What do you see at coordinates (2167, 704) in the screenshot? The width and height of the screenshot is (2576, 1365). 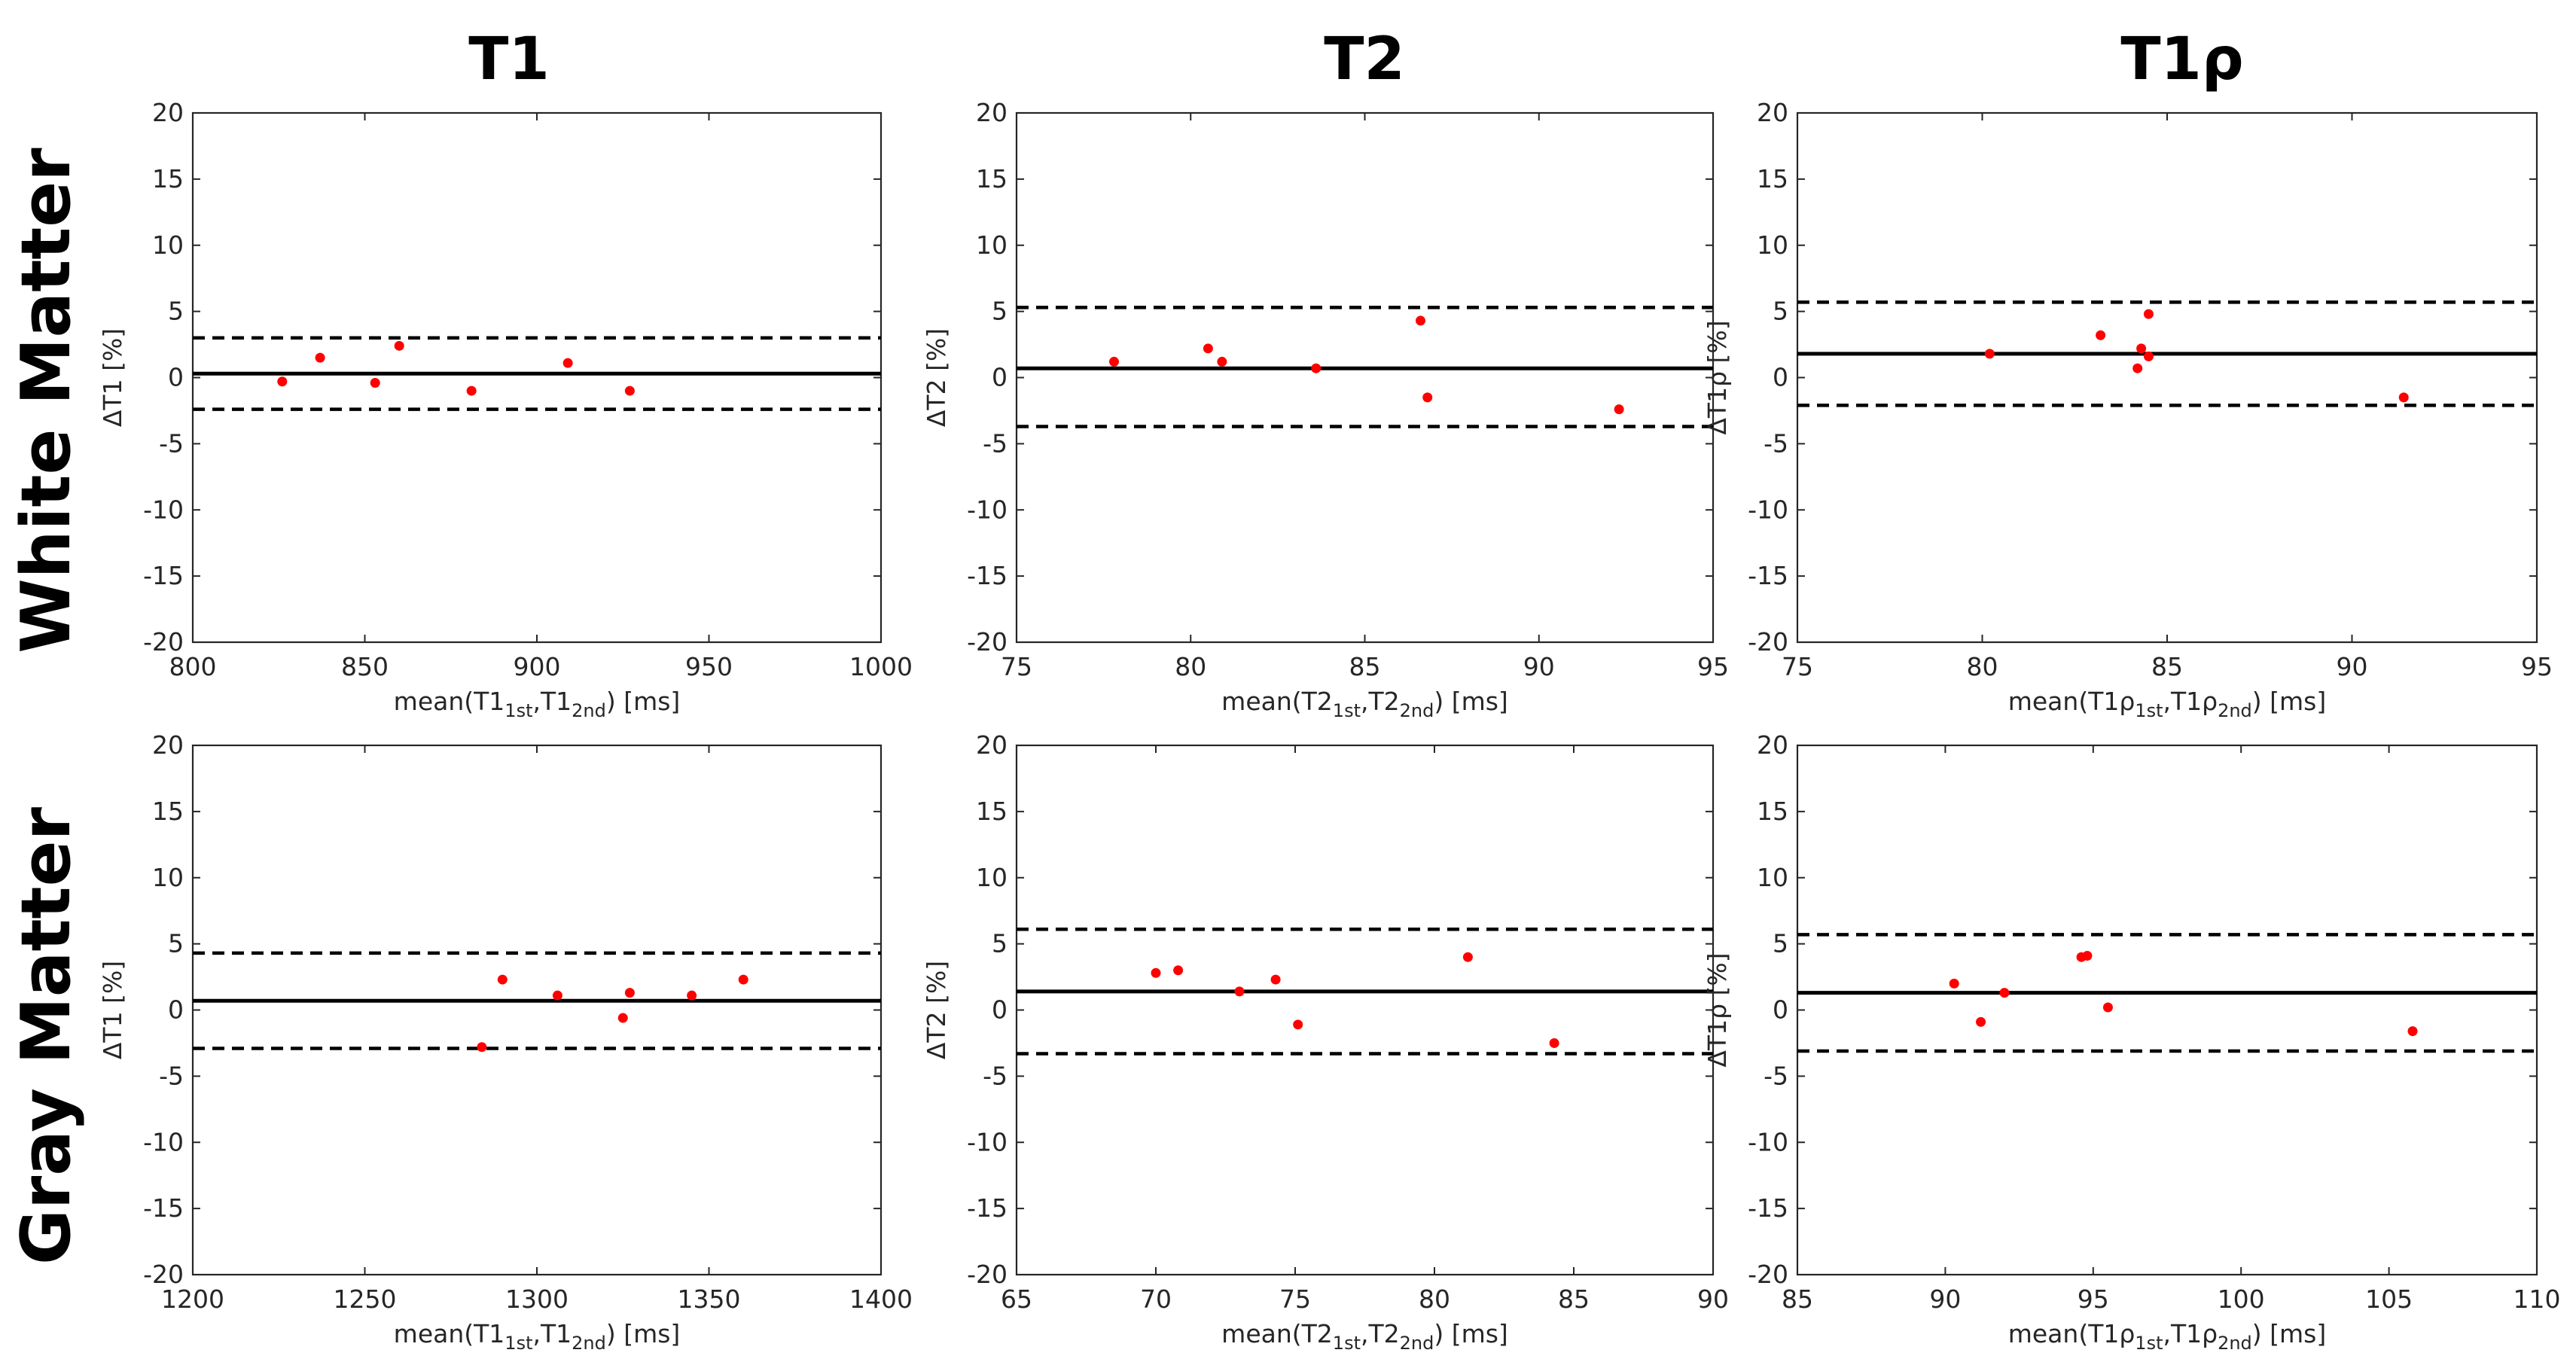 I see `x-axis-label: mean(T1ρ1st,T1ρ2nd) [ms]` at bounding box center [2167, 704].